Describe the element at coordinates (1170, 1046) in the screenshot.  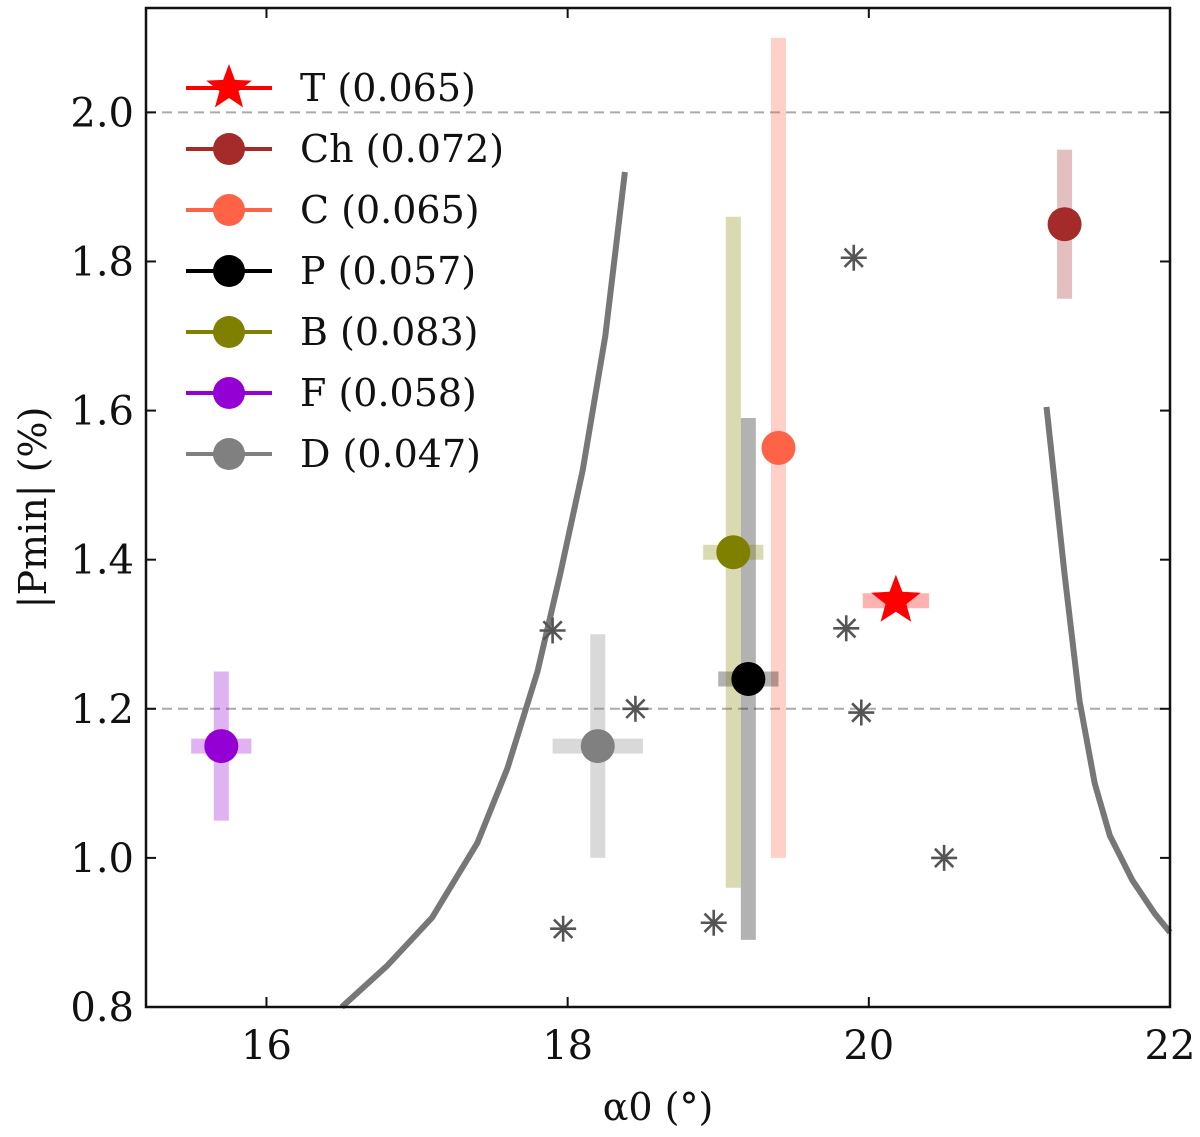
I see `x-tick-label: 22` at that location.